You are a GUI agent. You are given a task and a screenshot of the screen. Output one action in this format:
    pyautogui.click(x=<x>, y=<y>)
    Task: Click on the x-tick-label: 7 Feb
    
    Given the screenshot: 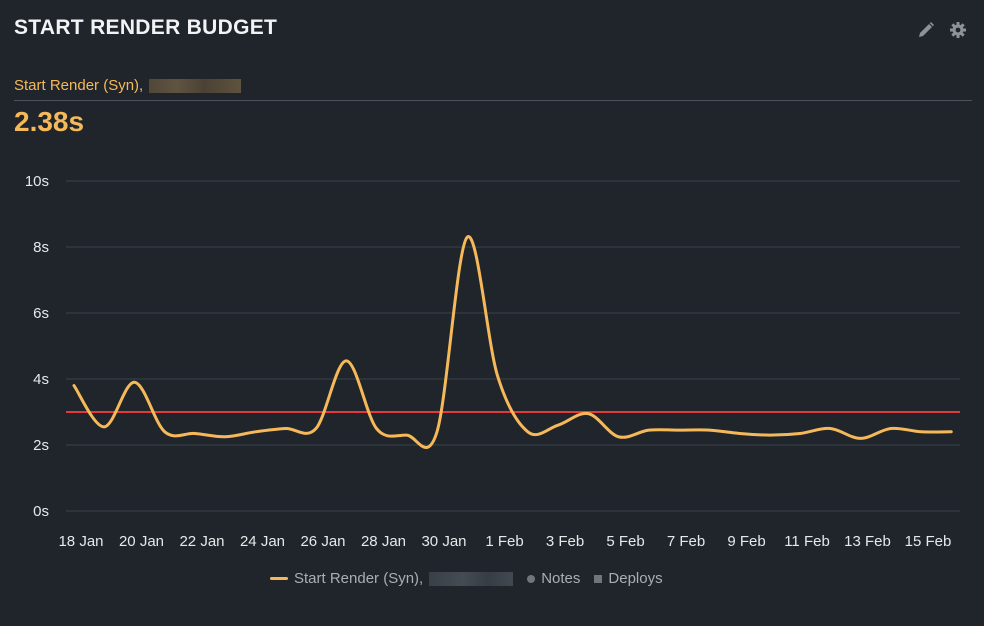 What is the action you would take?
    pyautogui.click(x=686, y=541)
    